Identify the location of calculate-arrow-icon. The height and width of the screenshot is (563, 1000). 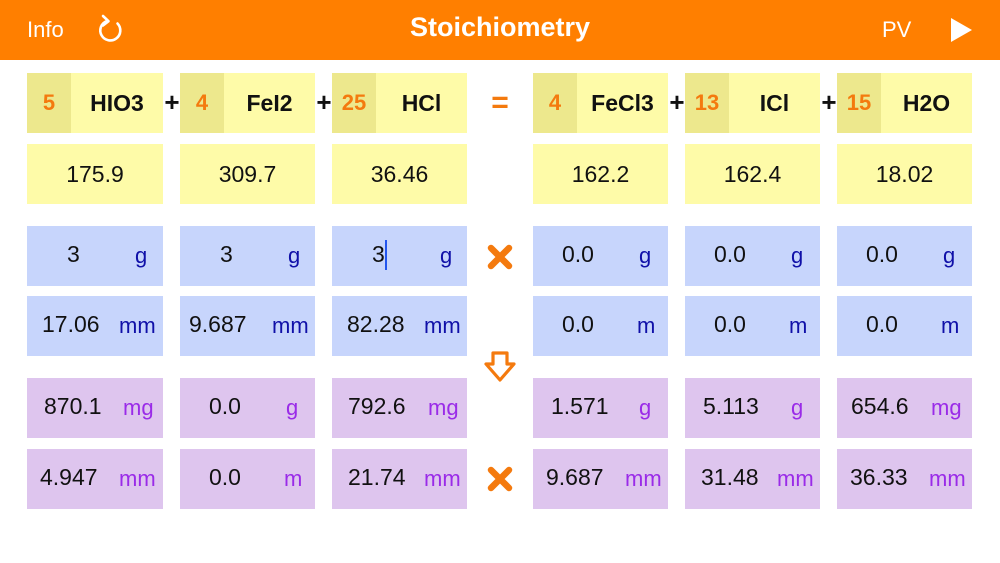
(500, 367).